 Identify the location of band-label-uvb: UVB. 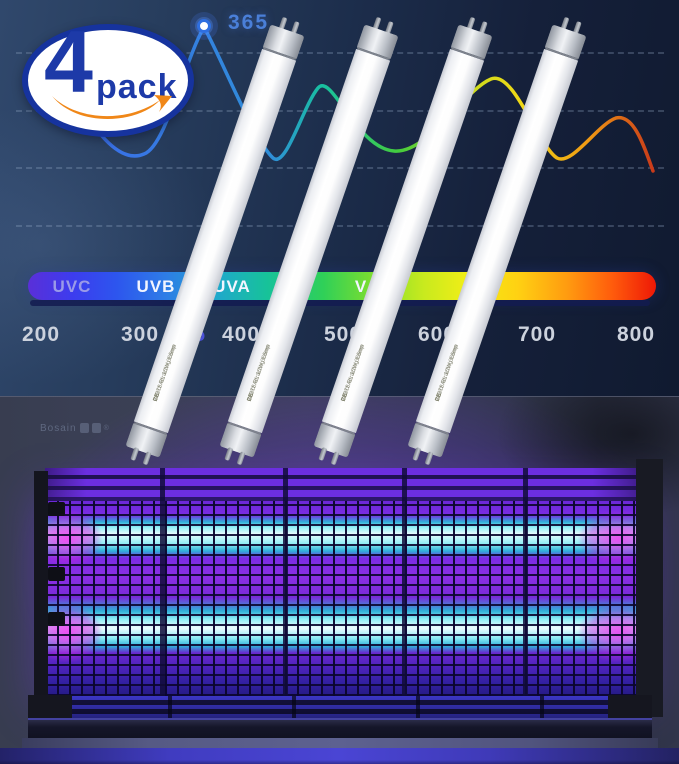
(156, 286).